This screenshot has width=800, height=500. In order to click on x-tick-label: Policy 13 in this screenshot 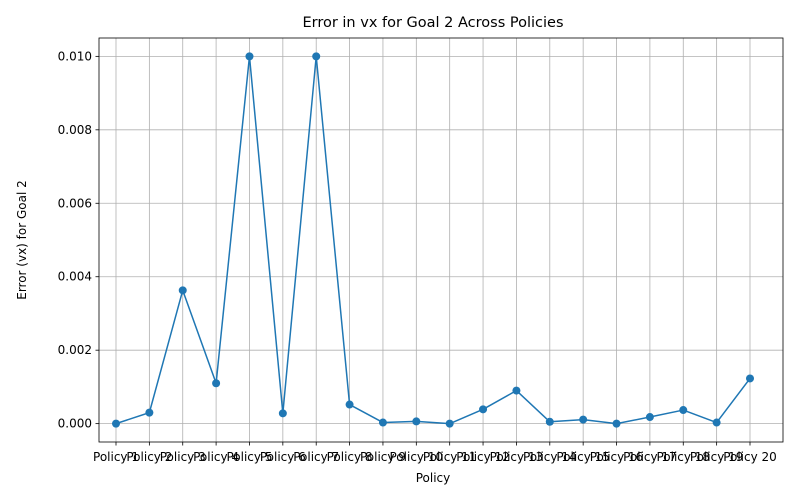, I will do `click(517, 457)`.